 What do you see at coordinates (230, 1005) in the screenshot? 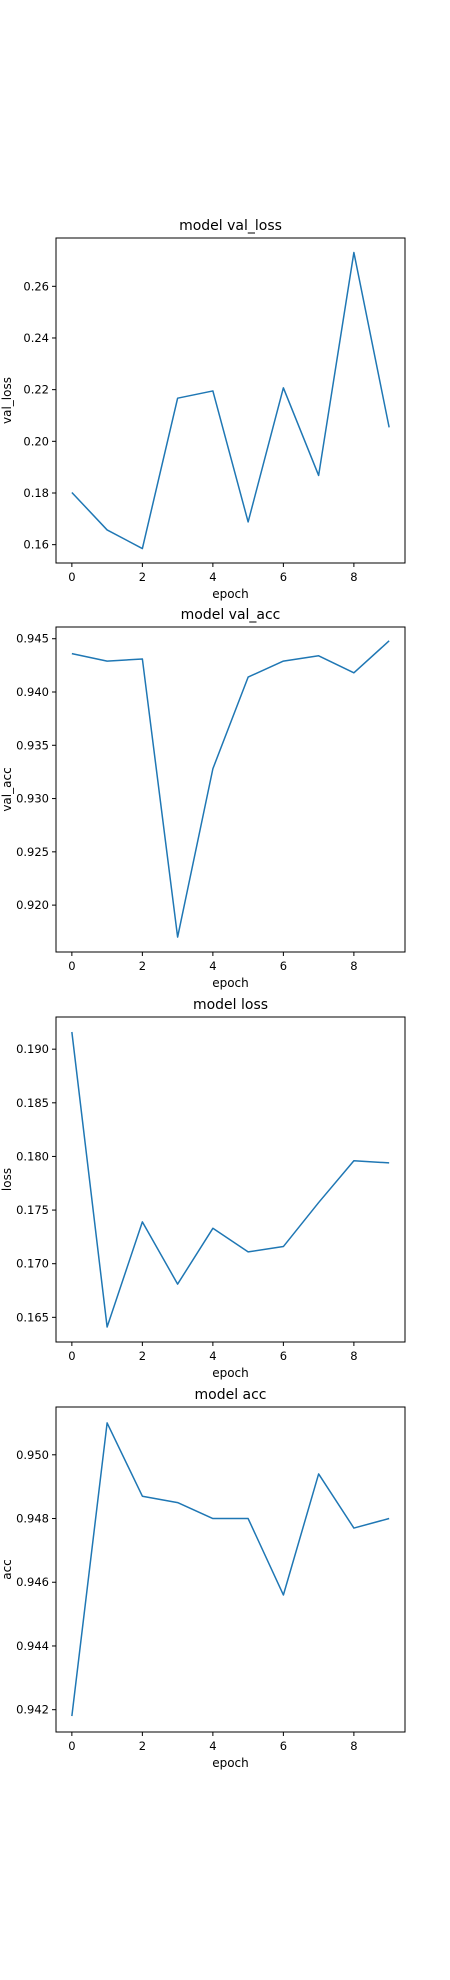
I see `chart-title: model loss` at bounding box center [230, 1005].